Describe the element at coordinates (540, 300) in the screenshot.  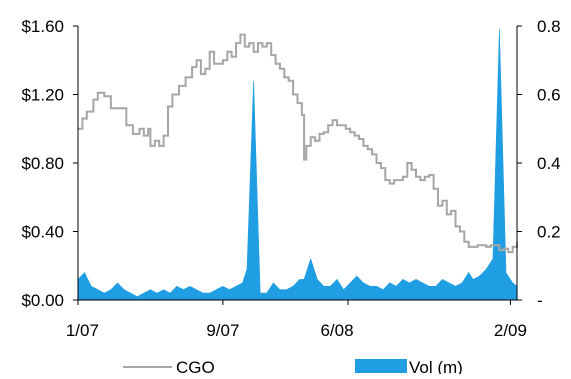
I see `y-right-tick-label: -` at that location.